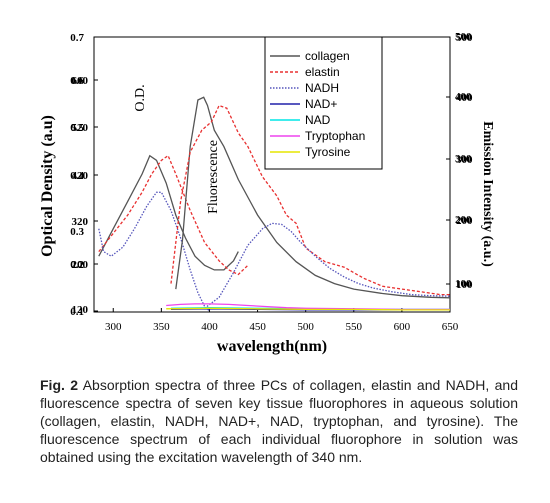 The height and width of the screenshot is (503, 550). What do you see at coordinates (487, 194) in the screenshot?
I see `y-axis-right-title: Emission Intensity (a.u.)` at bounding box center [487, 194].